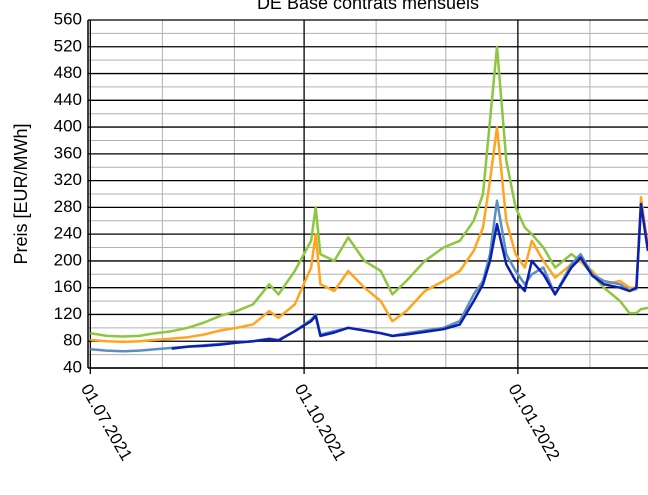 The width and height of the screenshot is (648, 495). Describe the element at coordinates (68, 206) in the screenshot. I see `y-tick-label: 280` at that location.